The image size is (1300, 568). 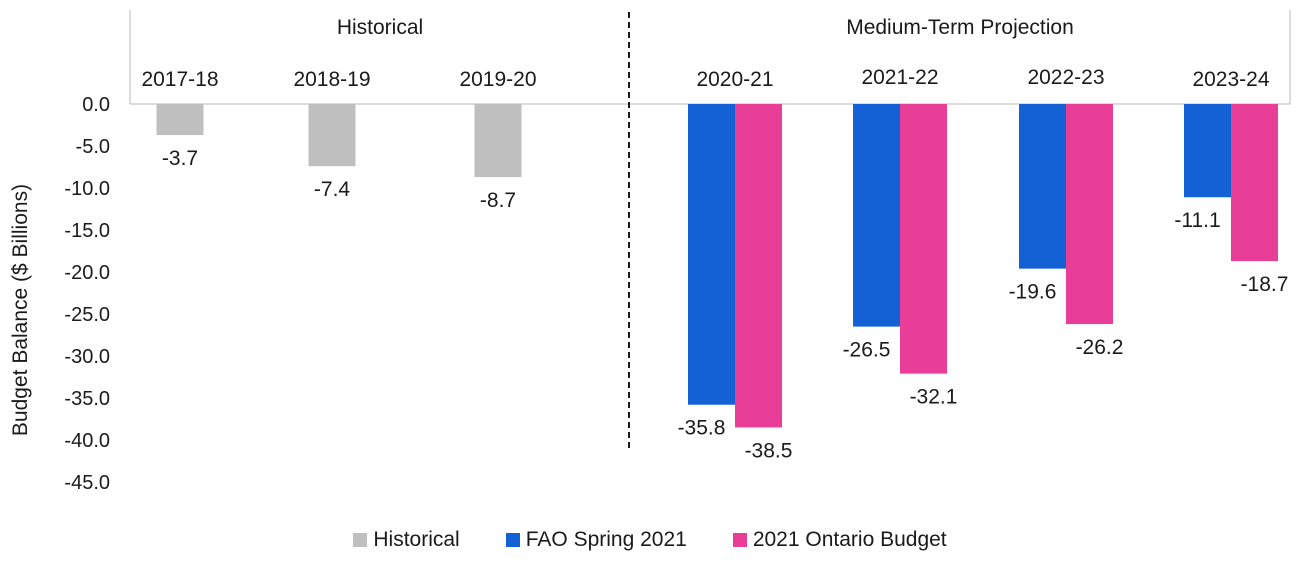 I want to click on y-tick-label: 0.0, so click(x=96, y=105).